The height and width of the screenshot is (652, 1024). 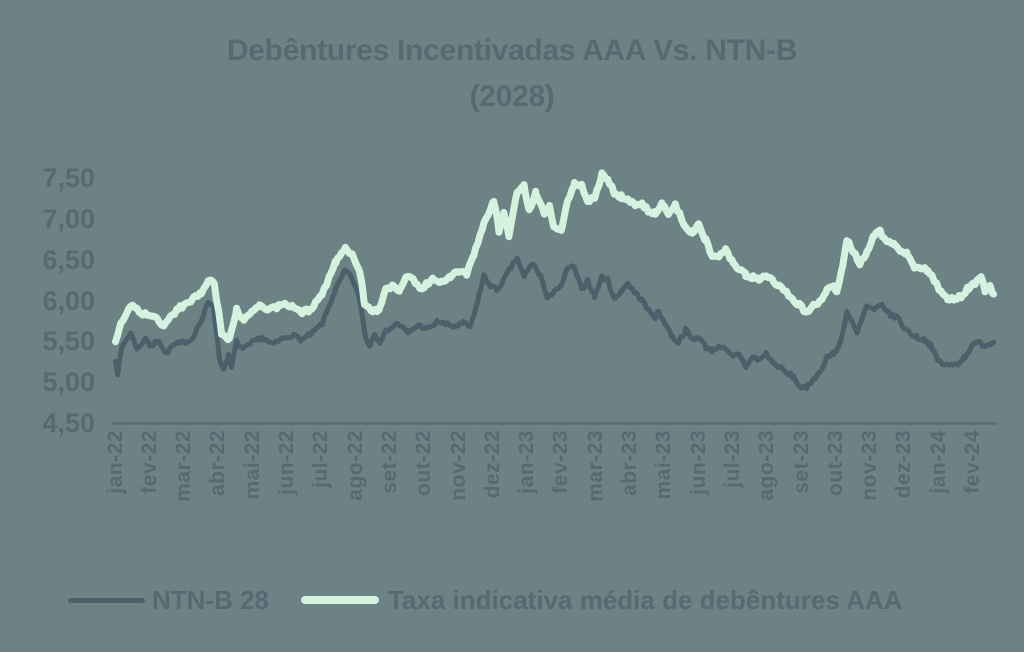 What do you see at coordinates (801, 462) in the screenshot?
I see `x-axis-tick-label: set-23` at bounding box center [801, 462].